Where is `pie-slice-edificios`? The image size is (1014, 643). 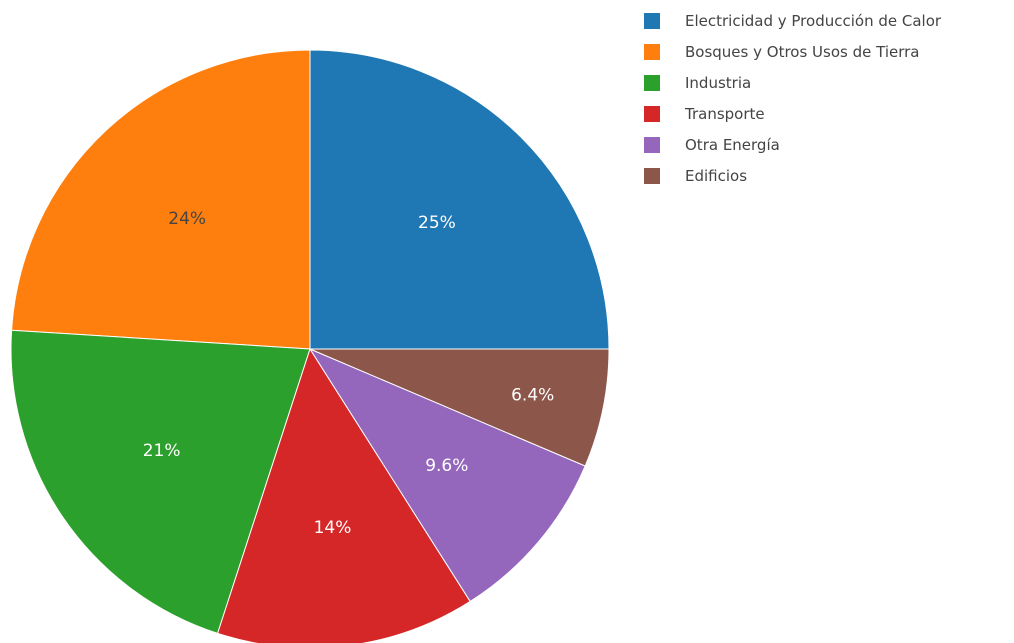 pie-slice-edificios is located at coordinates (459, 407).